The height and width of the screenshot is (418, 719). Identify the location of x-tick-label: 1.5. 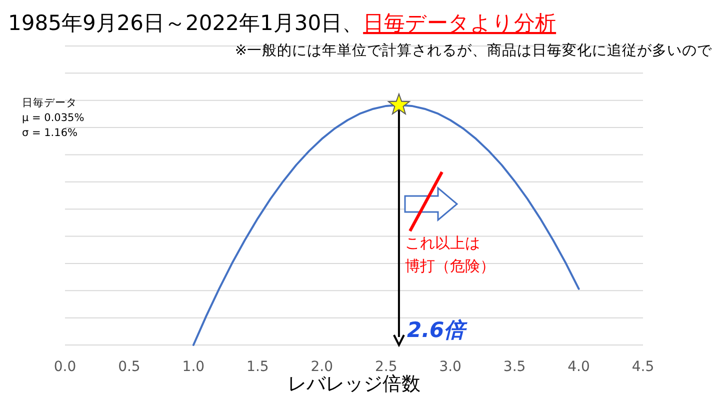
(257, 367).